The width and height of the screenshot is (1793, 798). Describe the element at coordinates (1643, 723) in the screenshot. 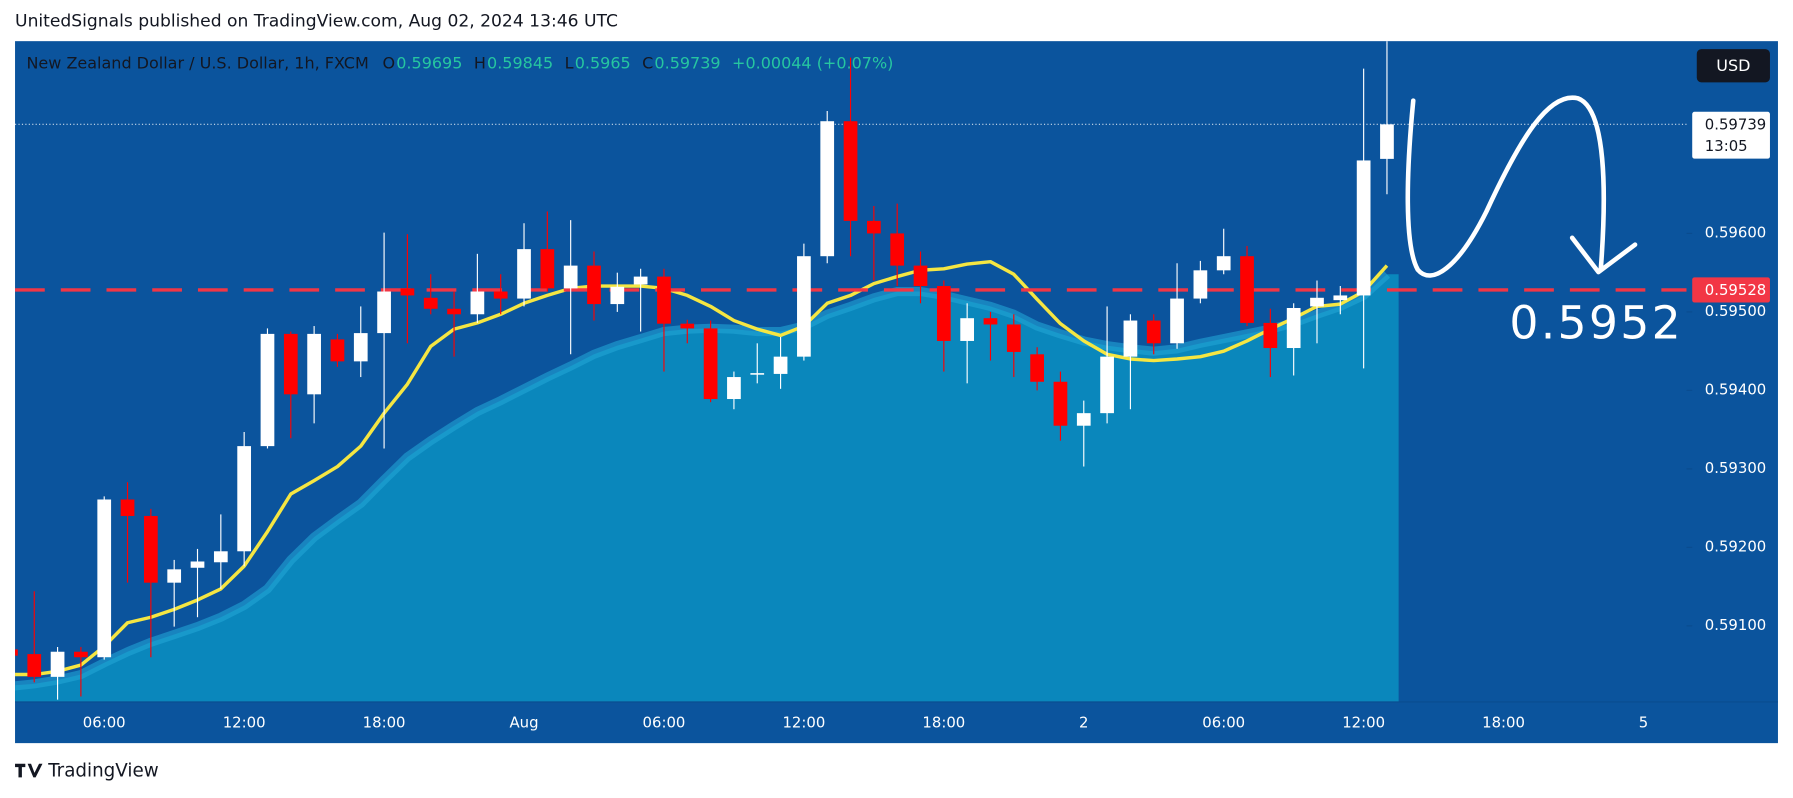

I see `x-tick-label: 5` at that location.